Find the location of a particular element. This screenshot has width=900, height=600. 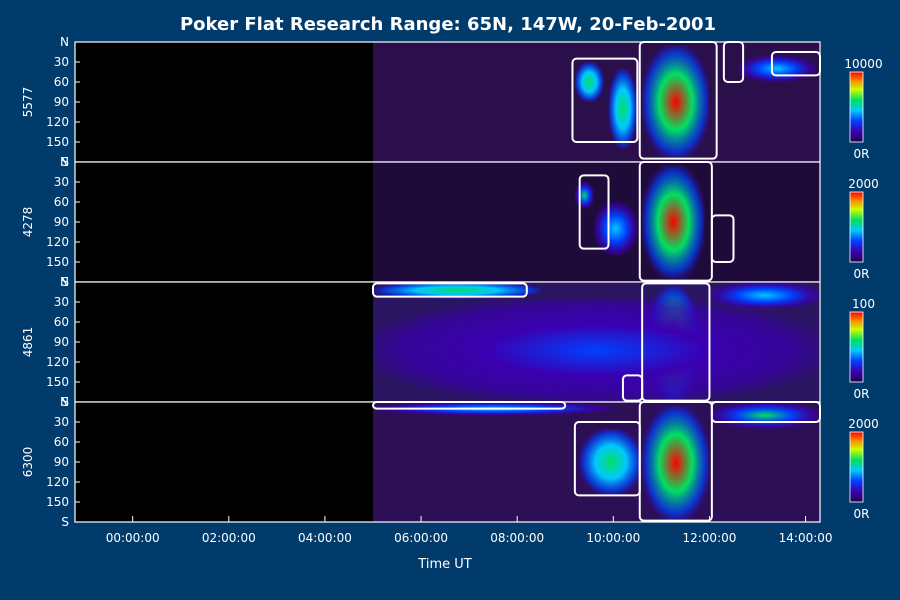

x-tick-label: 10:00:00 is located at coordinates (613, 538).